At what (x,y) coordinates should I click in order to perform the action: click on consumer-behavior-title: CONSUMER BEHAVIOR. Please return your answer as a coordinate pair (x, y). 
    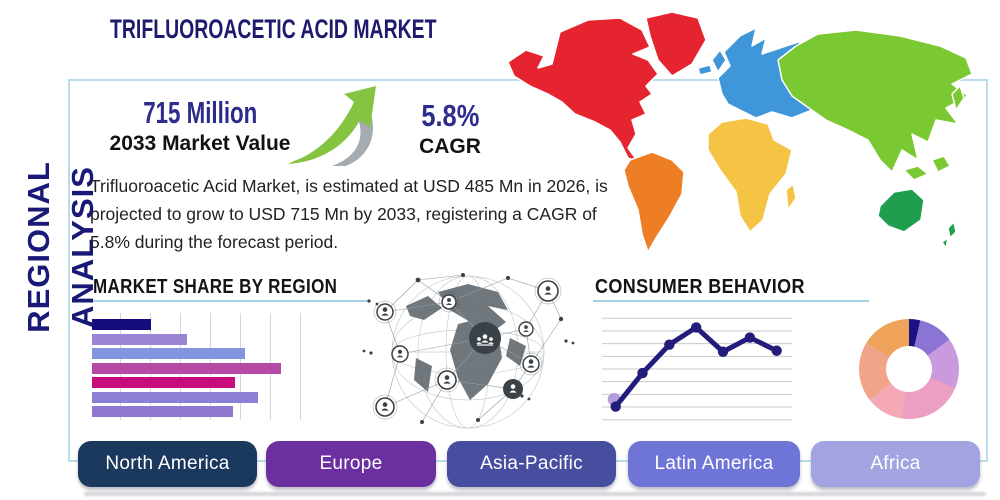
    Looking at the image, I should click on (700, 287).